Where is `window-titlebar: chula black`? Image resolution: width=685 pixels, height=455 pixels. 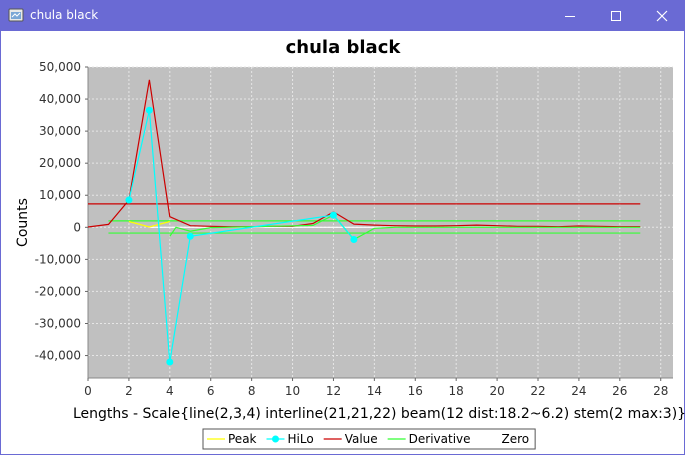
window-titlebar: chula black is located at coordinates (342, 15).